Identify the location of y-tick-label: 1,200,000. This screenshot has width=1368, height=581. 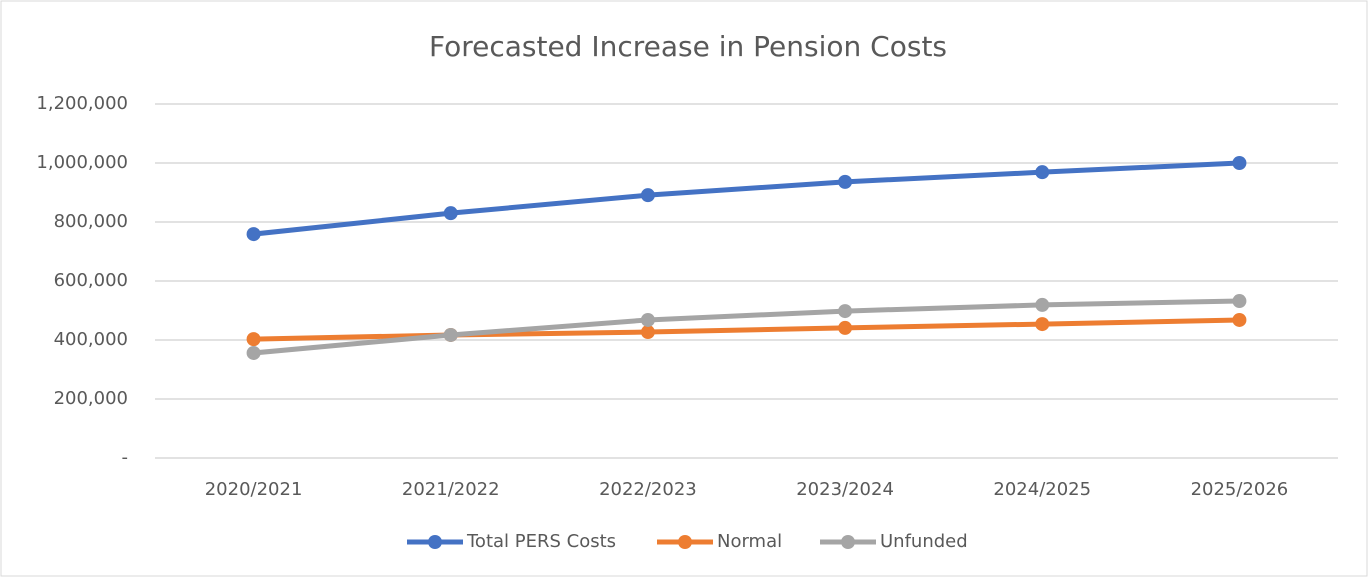
(82, 103).